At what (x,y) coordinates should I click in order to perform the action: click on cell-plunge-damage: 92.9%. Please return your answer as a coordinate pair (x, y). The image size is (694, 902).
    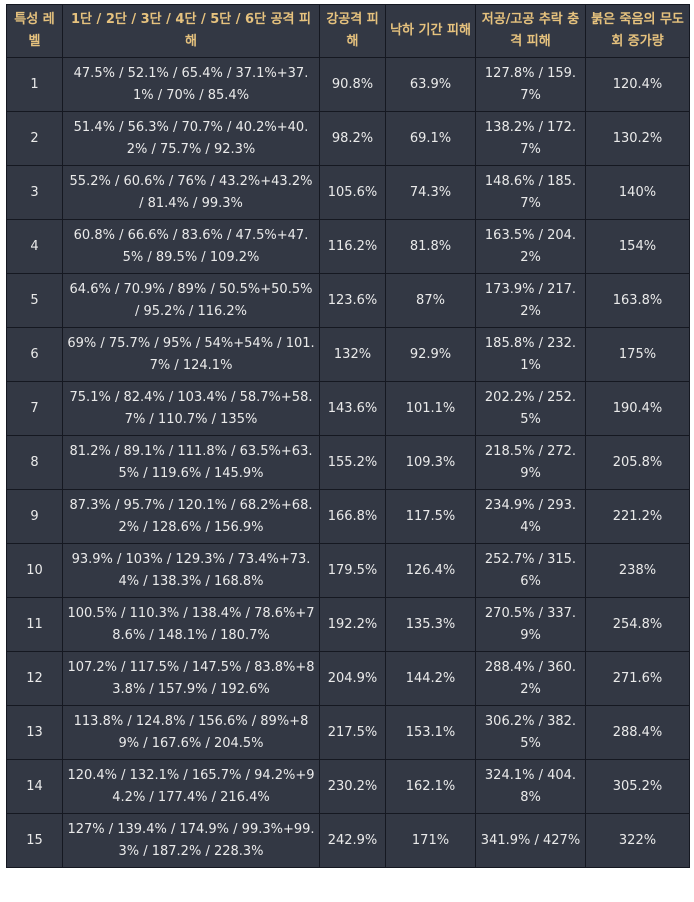
    Looking at the image, I should click on (430, 354).